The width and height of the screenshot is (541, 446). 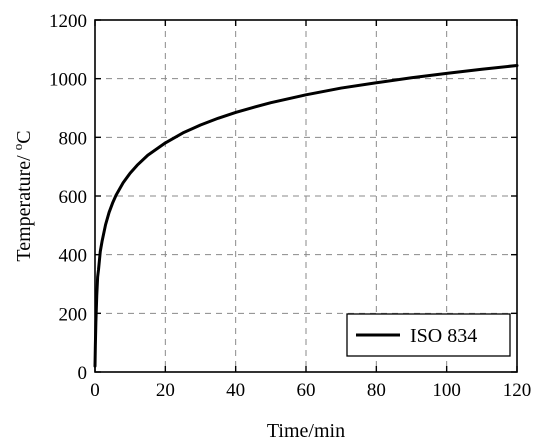 What do you see at coordinates (376, 390) in the screenshot?
I see `x-tick-label: 80` at bounding box center [376, 390].